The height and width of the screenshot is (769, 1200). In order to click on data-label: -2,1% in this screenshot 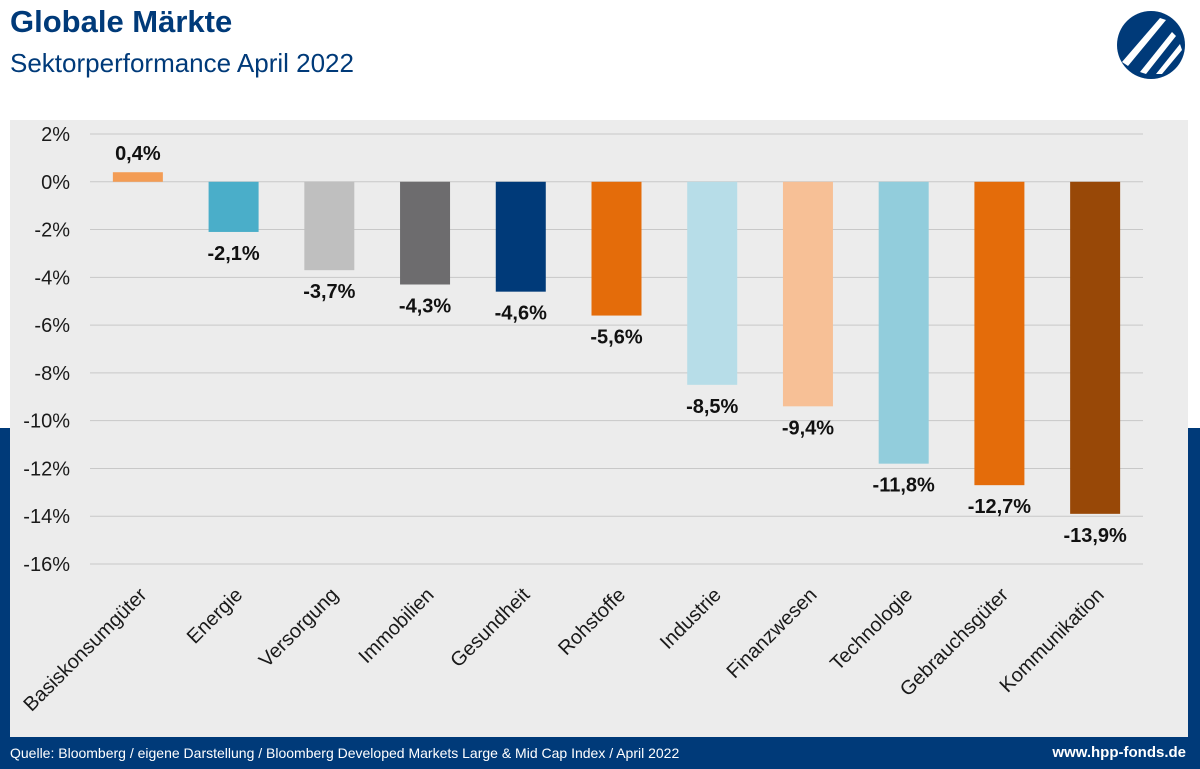, I will do `click(233, 254)`.